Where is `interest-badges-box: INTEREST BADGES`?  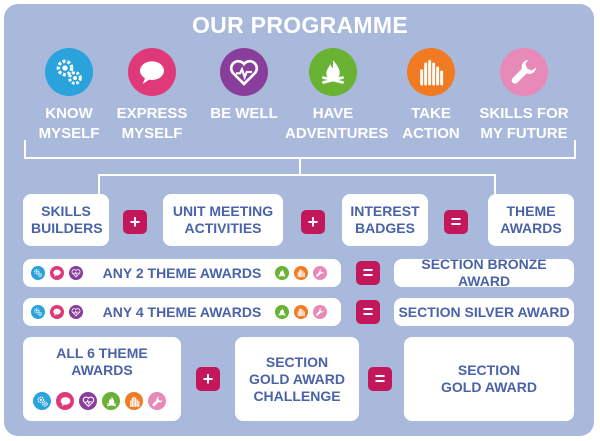 interest-badges-box: INTEREST BADGES is located at coordinates (385, 220).